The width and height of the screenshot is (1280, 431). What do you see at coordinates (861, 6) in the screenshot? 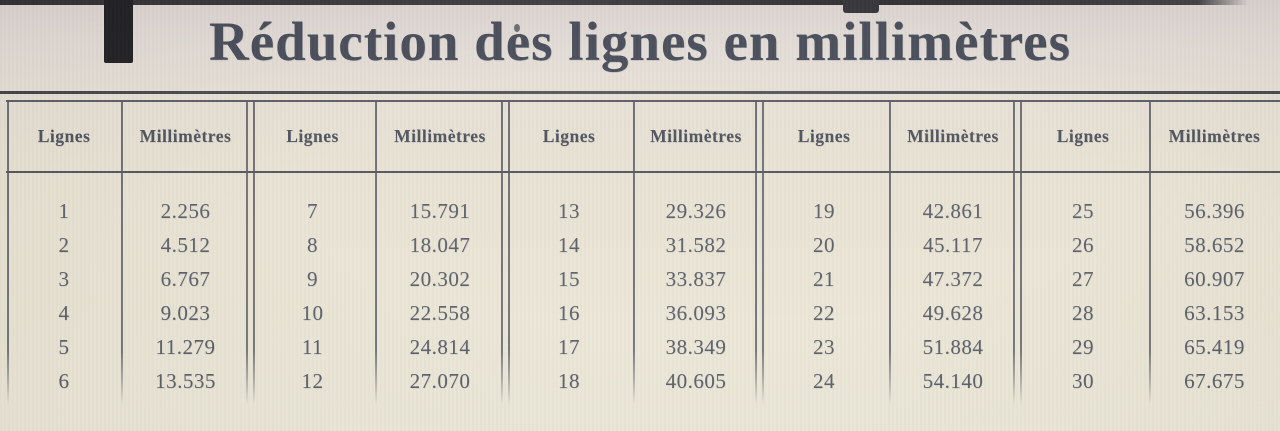
I see `scan-top-notch-mark` at bounding box center [861, 6].